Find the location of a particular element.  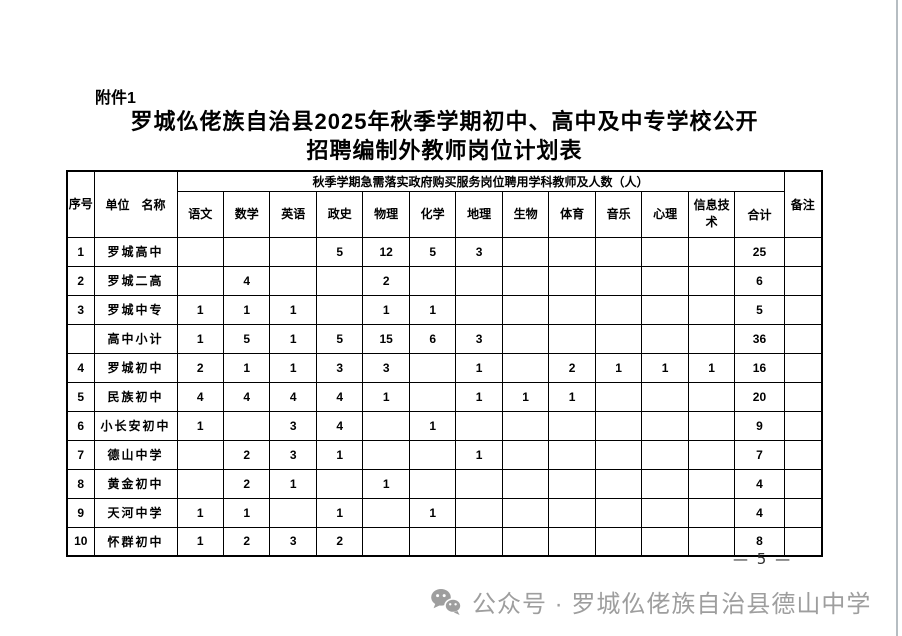

table-header-row-1: 序号 单位 名称 秋季学期急需落实政府购买服务岗位聘用学科教师及人数（人） 备注 is located at coordinates (444, 204).